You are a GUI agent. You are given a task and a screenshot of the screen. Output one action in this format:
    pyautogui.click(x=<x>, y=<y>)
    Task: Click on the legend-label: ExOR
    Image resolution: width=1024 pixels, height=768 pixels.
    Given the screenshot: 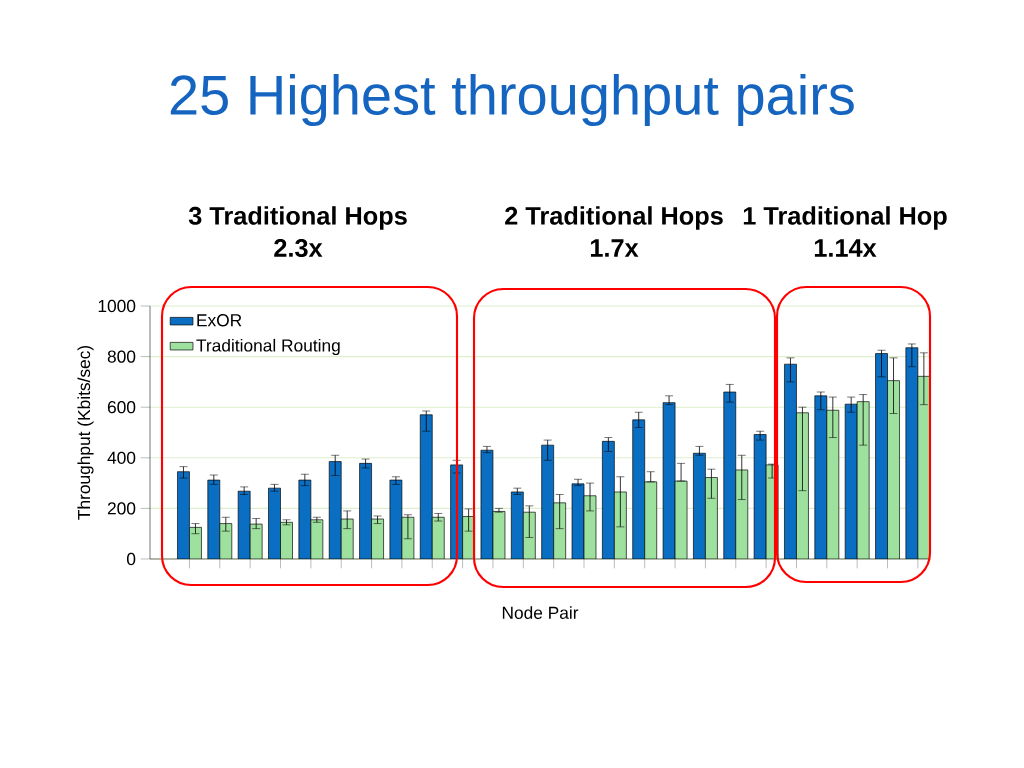 What is the action you would take?
    pyautogui.click(x=219, y=320)
    